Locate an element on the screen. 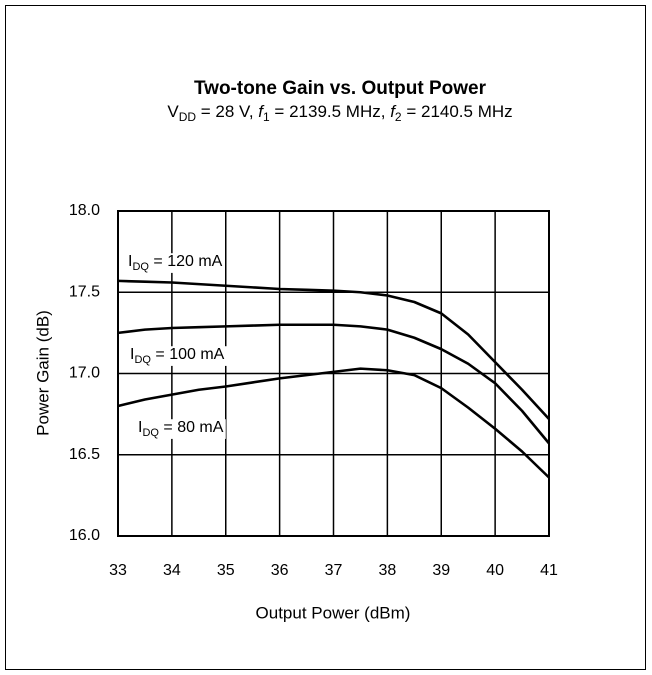 The height and width of the screenshot is (675, 652). y-tick-label: 17.0 is located at coordinates (84, 373).